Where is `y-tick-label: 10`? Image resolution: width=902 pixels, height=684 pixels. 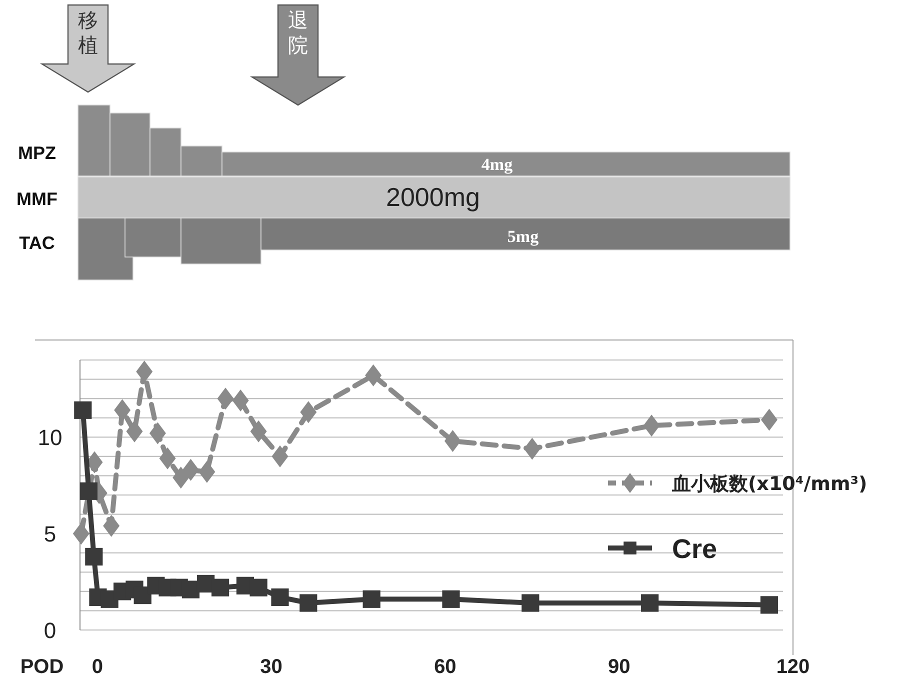
y-tick-label: 10 is located at coordinates (50, 437).